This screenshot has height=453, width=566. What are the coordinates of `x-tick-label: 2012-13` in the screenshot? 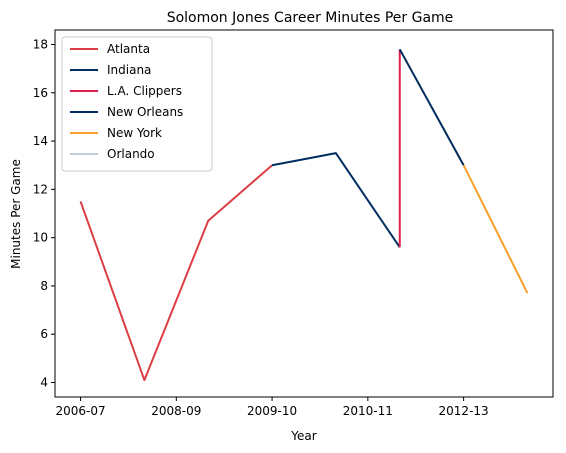 It's located at (464, 411).